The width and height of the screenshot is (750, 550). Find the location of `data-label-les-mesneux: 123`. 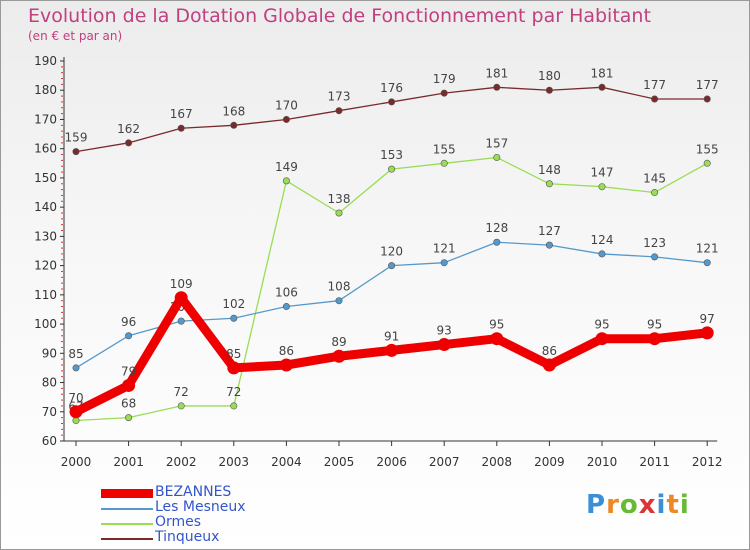

data-label-les-mesneux: 123 is located at coordinates (654, 243).